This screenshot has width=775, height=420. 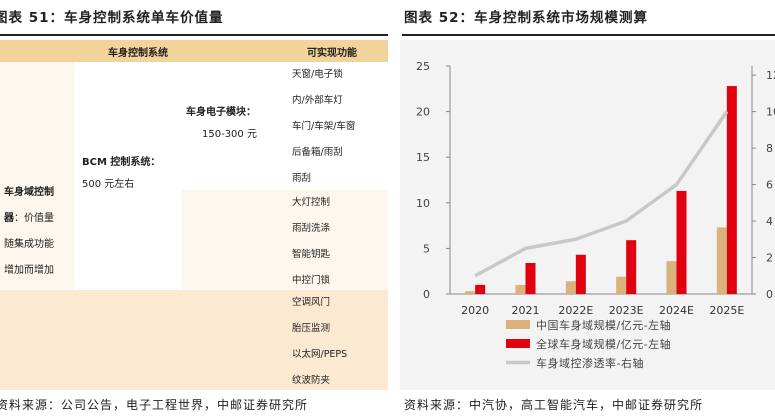 I want to click on function-item: 雨刮, so click(x=302, y=178).